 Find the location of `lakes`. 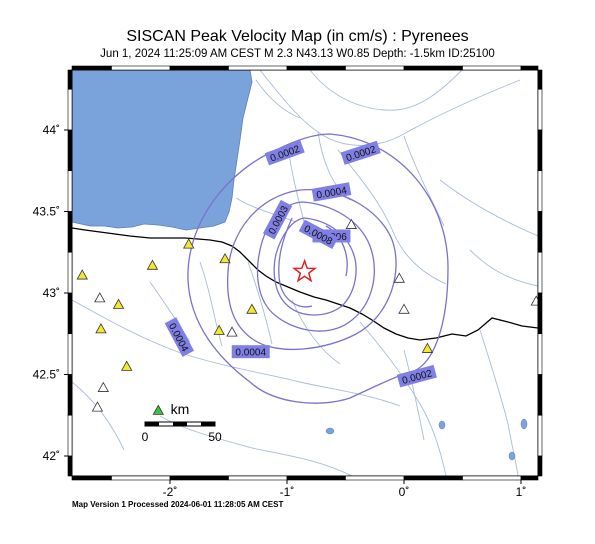

lakes is located at coordinates (426, 439).